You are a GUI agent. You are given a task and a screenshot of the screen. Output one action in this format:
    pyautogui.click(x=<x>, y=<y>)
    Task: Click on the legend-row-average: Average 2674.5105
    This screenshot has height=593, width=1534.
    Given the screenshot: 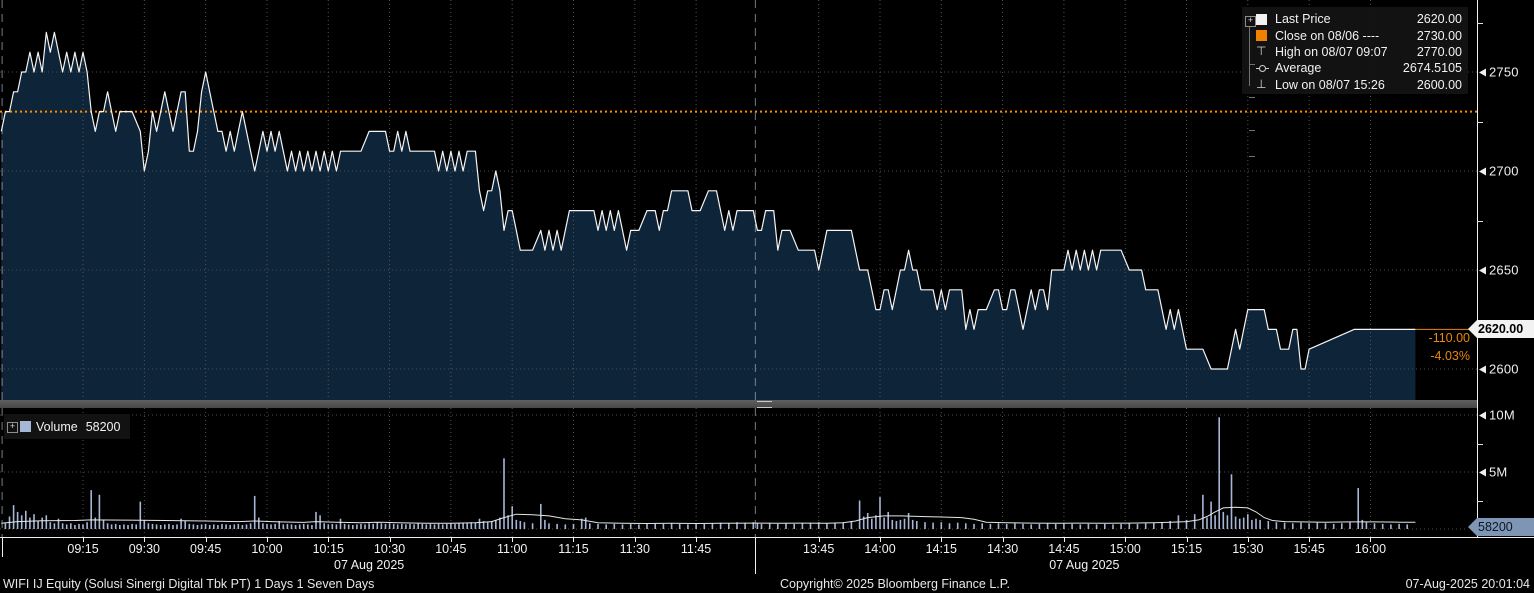 What is the action you would take?
    pyautogui.click(x=1355, y=96)
    